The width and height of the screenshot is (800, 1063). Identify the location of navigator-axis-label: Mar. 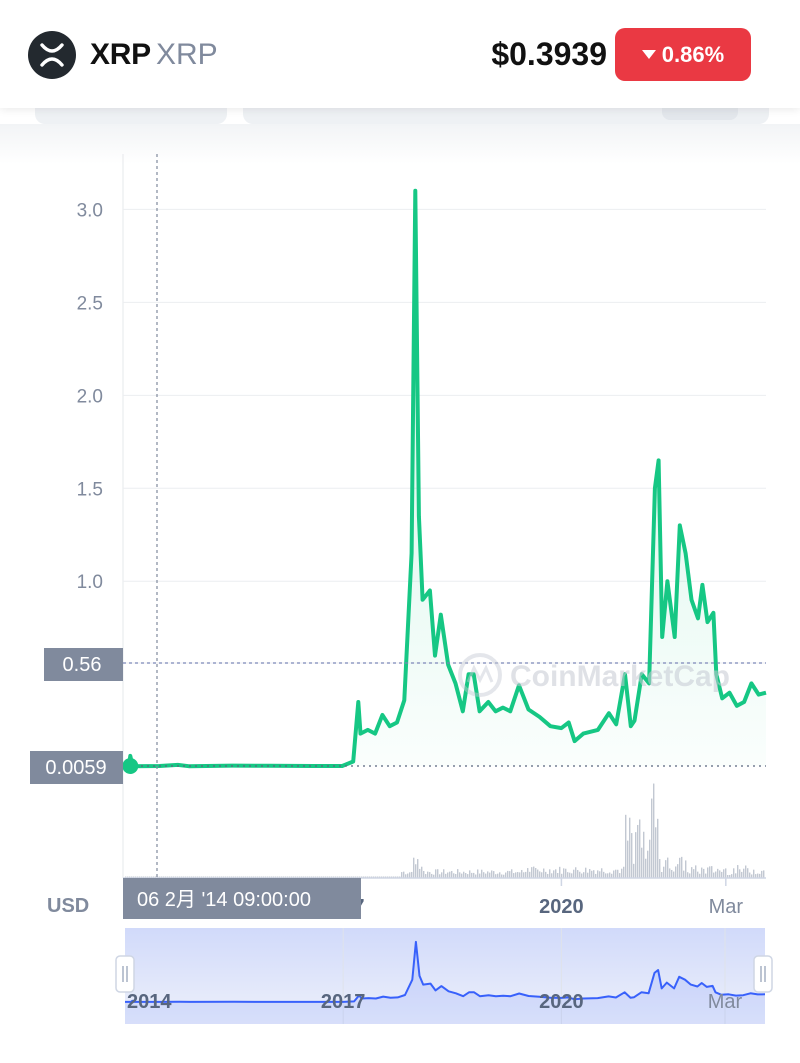
(725, 1002).